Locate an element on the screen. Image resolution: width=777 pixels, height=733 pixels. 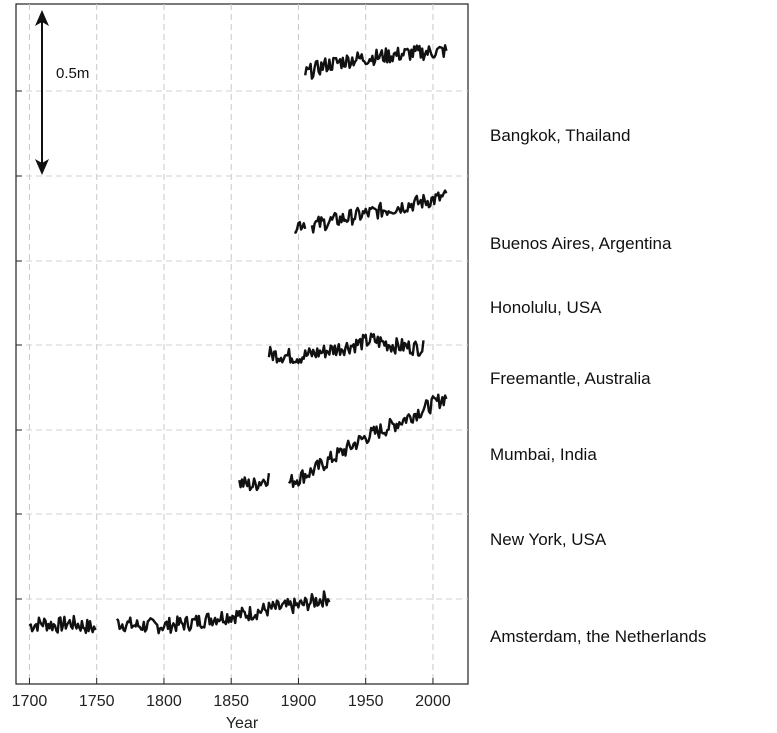
series-label: Bangkok, Thailand is located at coordinates (560, 135).